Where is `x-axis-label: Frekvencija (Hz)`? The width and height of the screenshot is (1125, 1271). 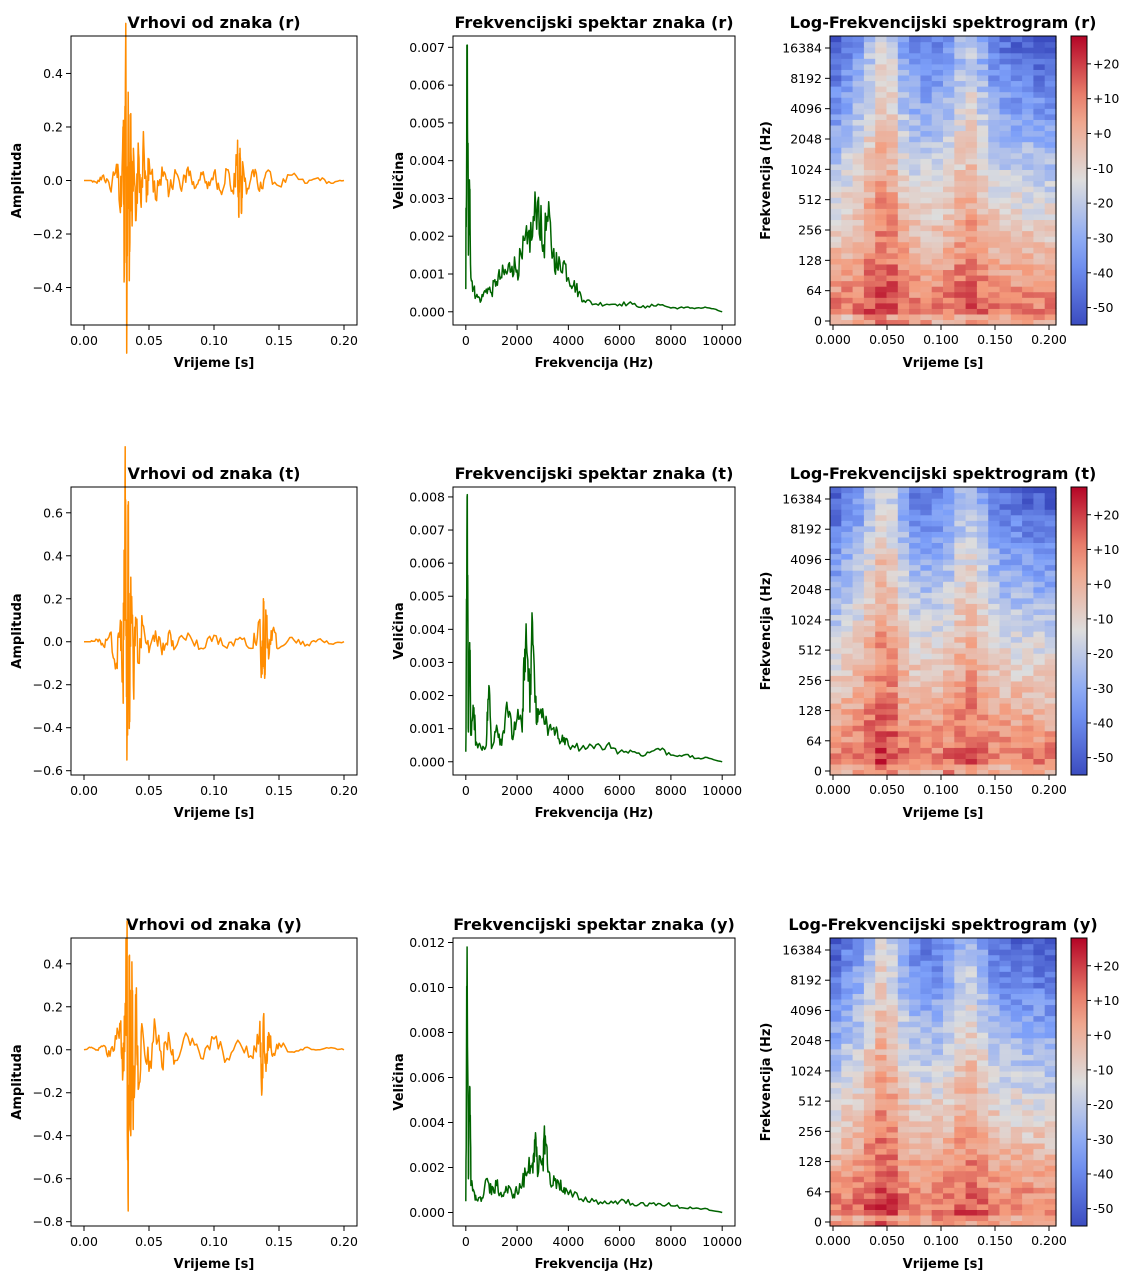 x-axis-label: Frekvencija (Hz) is located at coordinates (594, 363).